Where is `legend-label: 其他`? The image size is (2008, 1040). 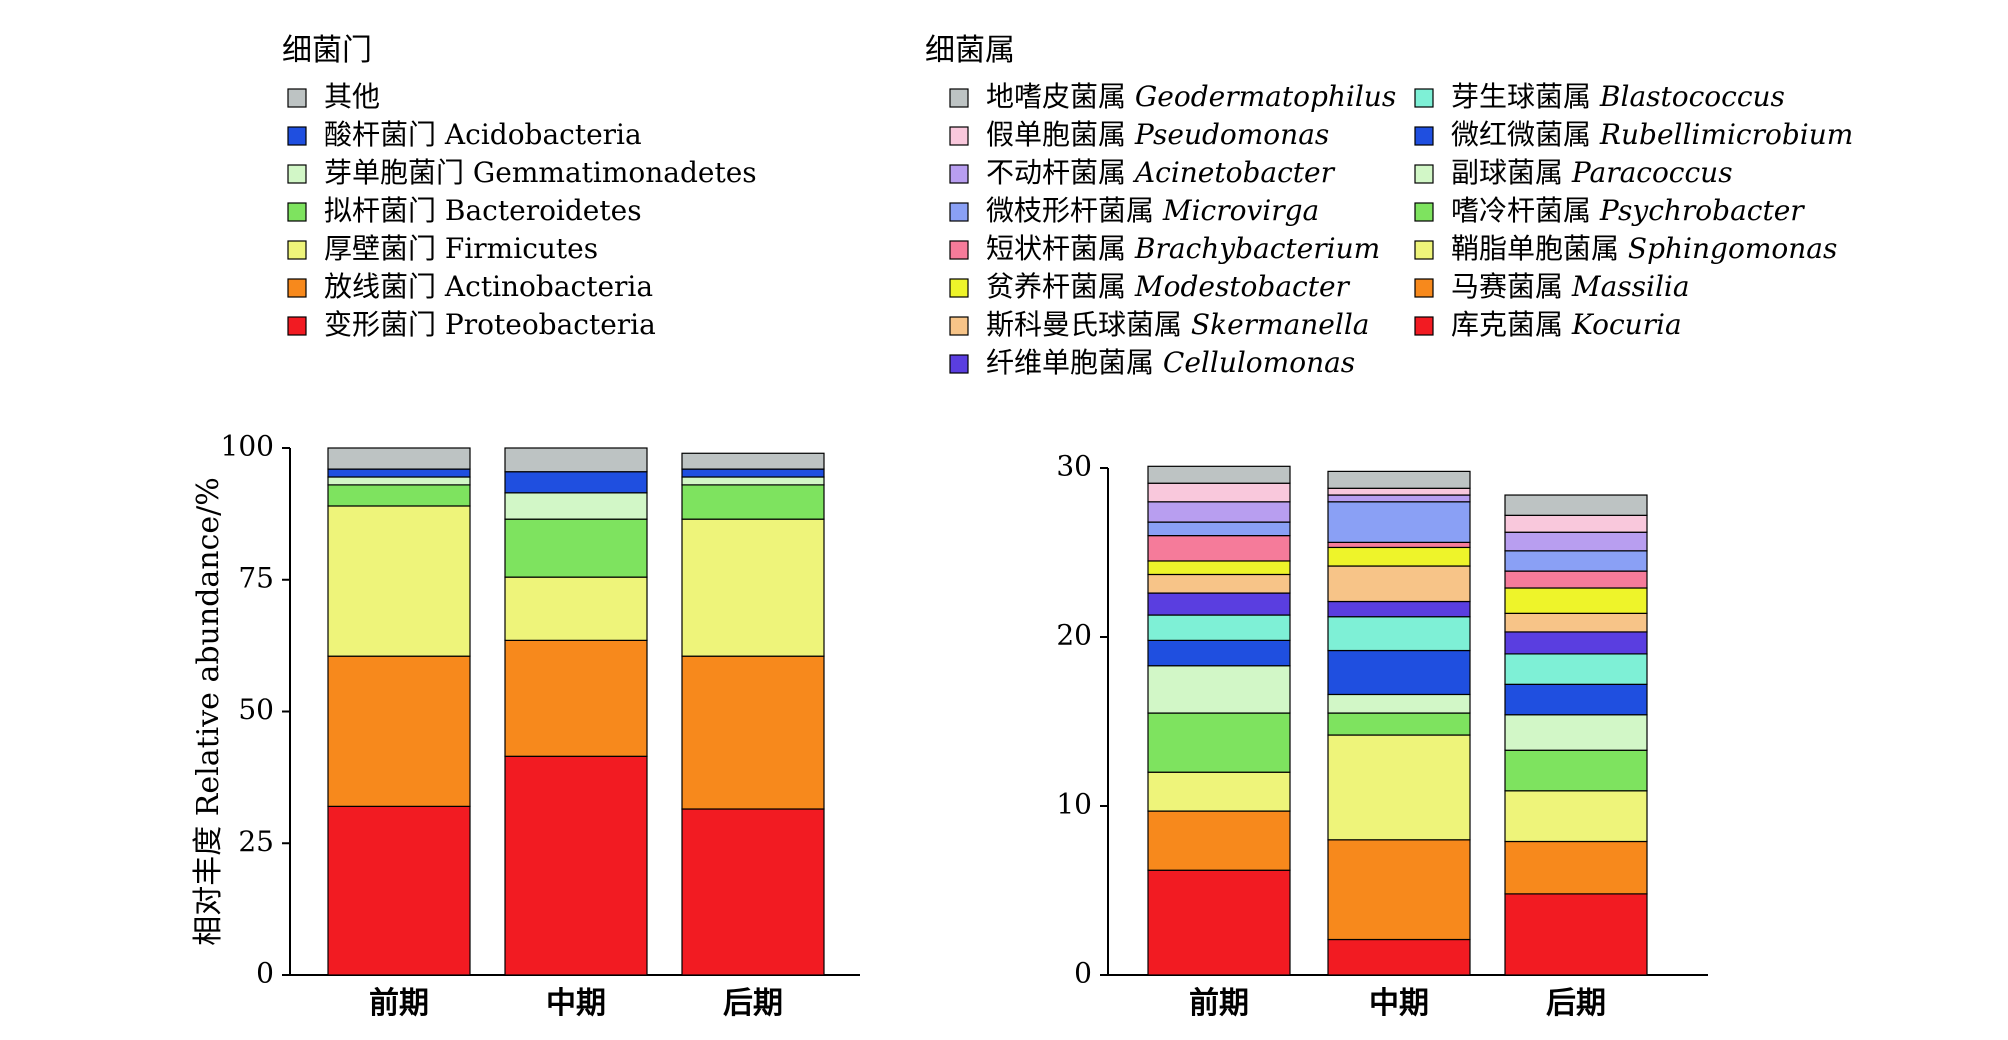
legend-label: 其他 is located at coordinates (352, 96).